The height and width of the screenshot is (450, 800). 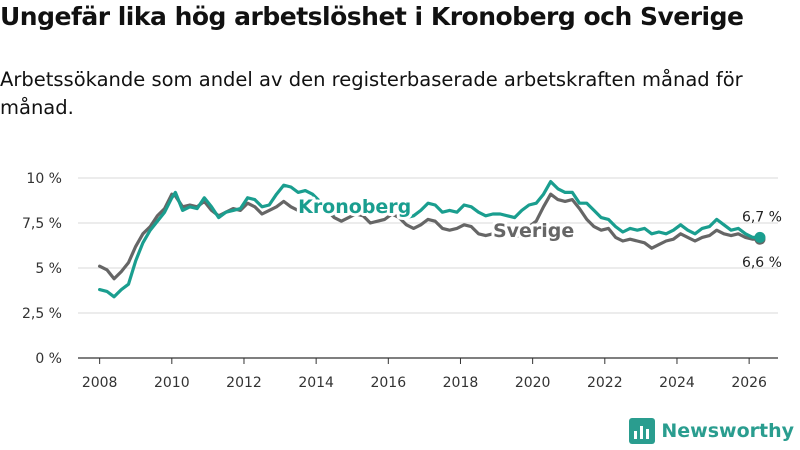 What do you see at coordinates (762, 217) in the screenshot?
I see `end-label-kronoberg: 6,7 %` at bounding box center [762, 217].